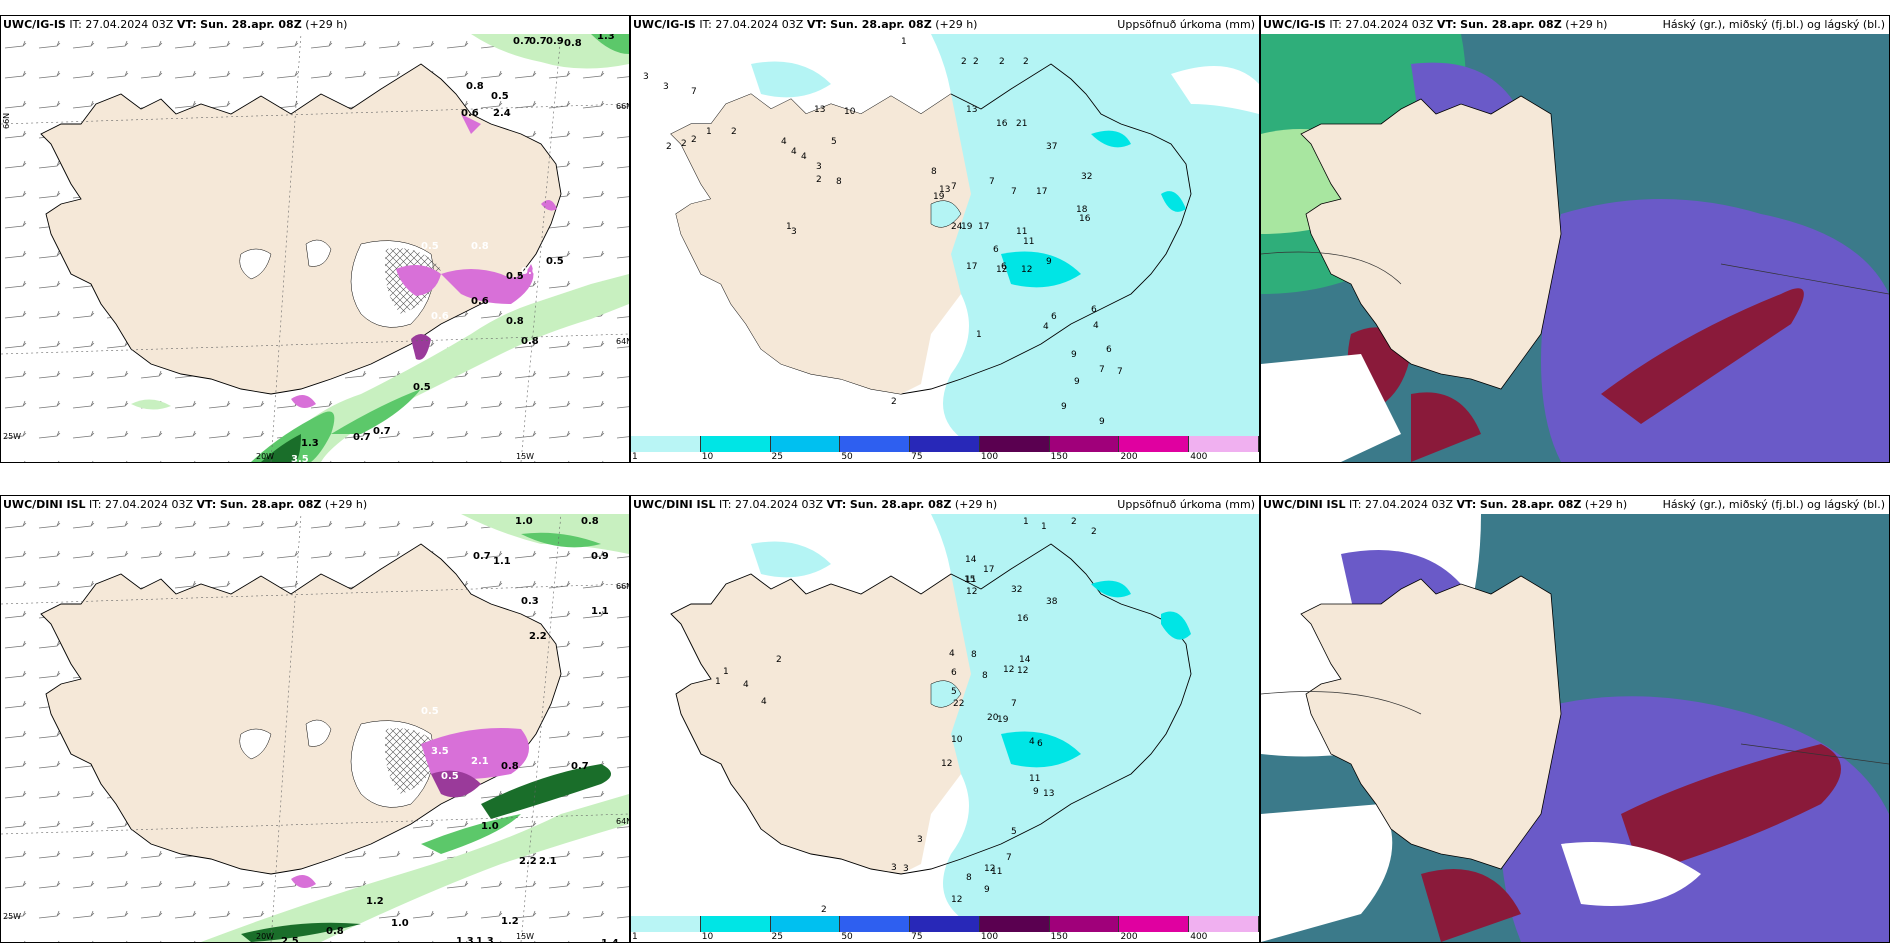 Image resolution: width=1900 pixels, height=950 pixels. I want to click on value-label: 0.6, so click(440, 316).